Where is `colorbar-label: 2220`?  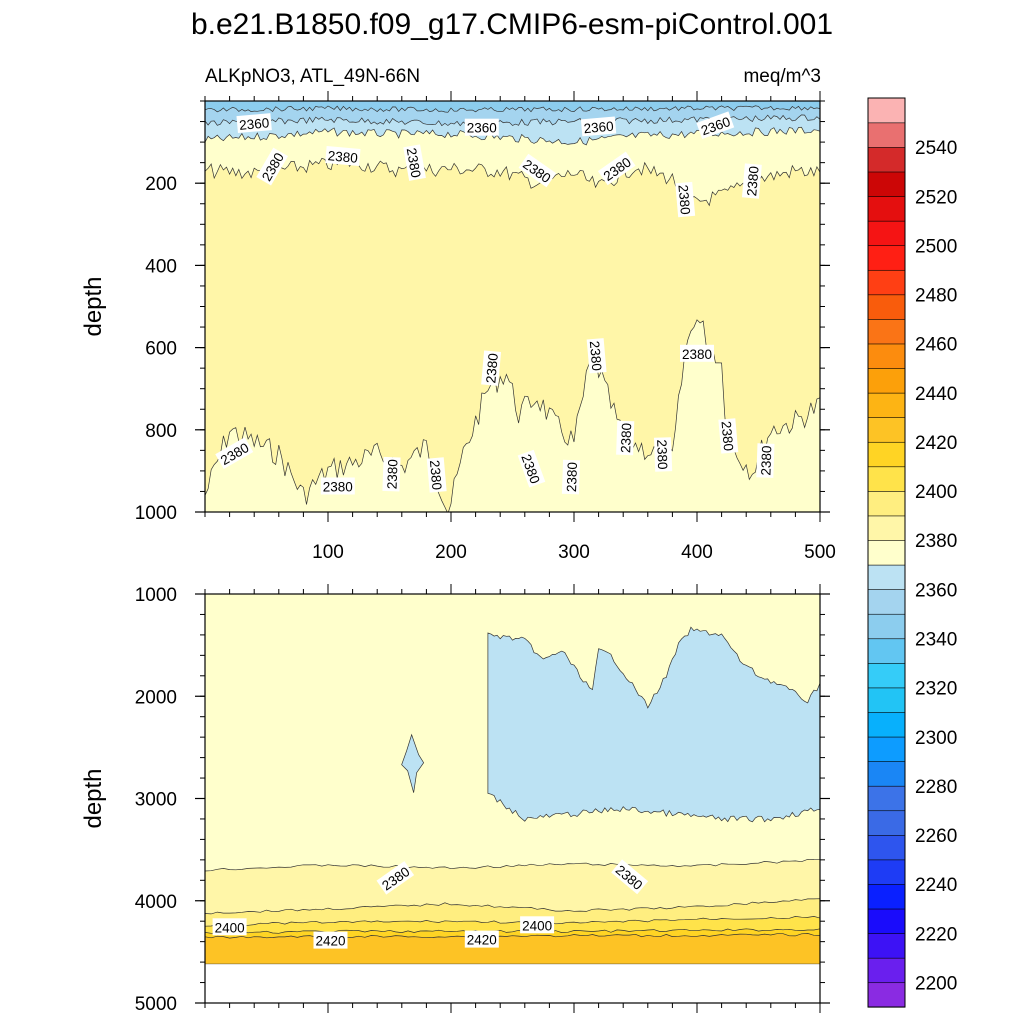 colorbar-label: 2220 is located at coordinates (936, 934).